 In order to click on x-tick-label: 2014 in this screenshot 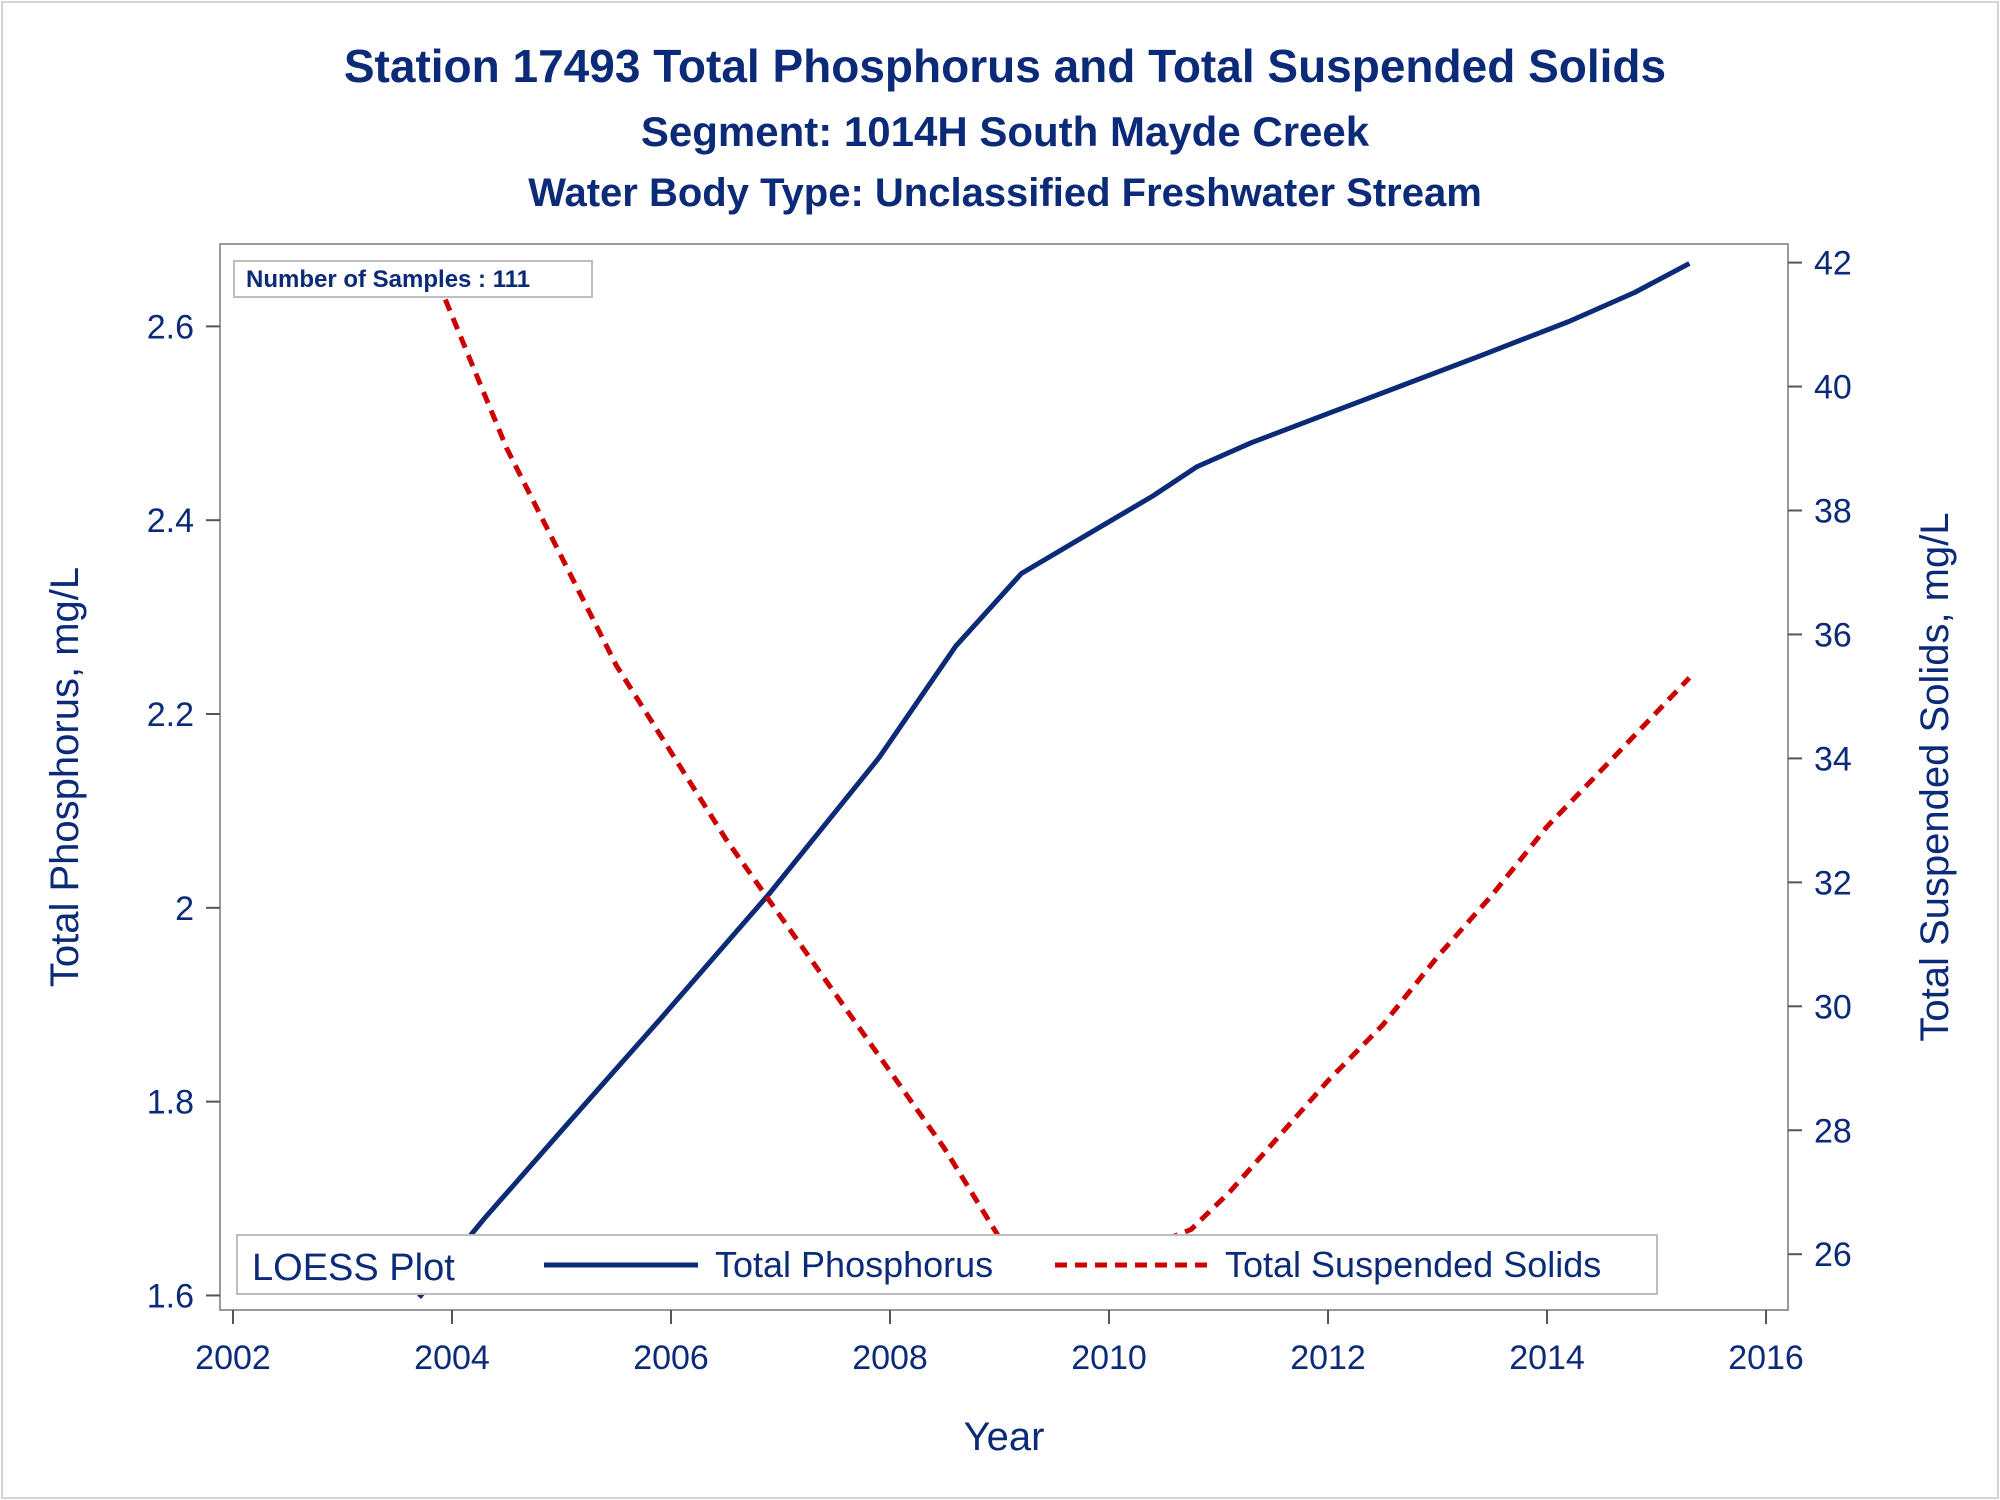, I will do `click(1547, 1358)`.